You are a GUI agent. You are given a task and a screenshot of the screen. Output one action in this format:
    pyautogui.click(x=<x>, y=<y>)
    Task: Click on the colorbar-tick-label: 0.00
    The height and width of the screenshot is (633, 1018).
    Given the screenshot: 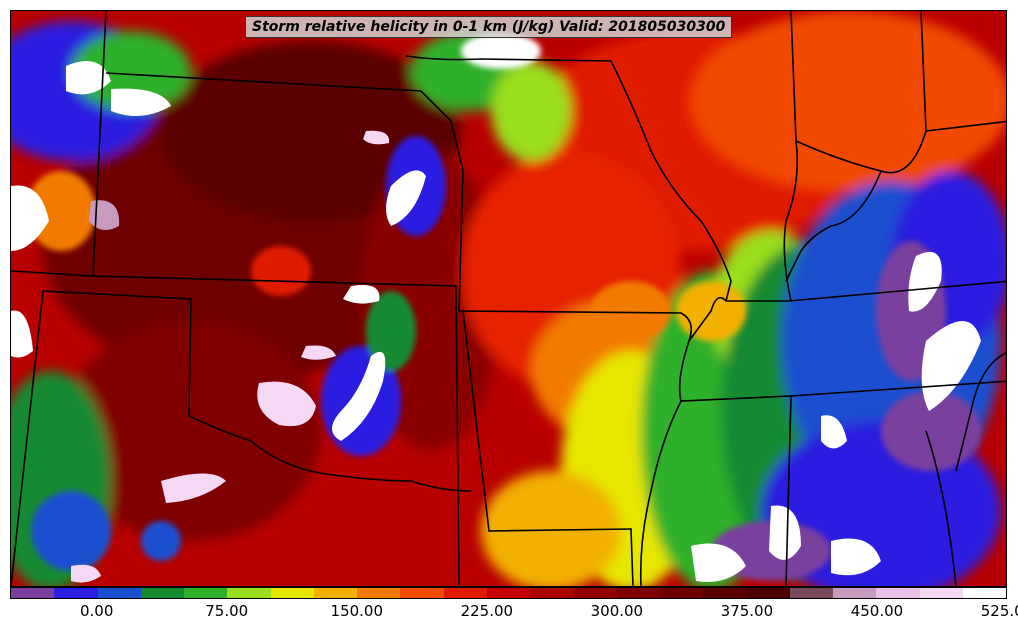 What is the action you would take?
    pyautogui.click(x=96, y=611)
    